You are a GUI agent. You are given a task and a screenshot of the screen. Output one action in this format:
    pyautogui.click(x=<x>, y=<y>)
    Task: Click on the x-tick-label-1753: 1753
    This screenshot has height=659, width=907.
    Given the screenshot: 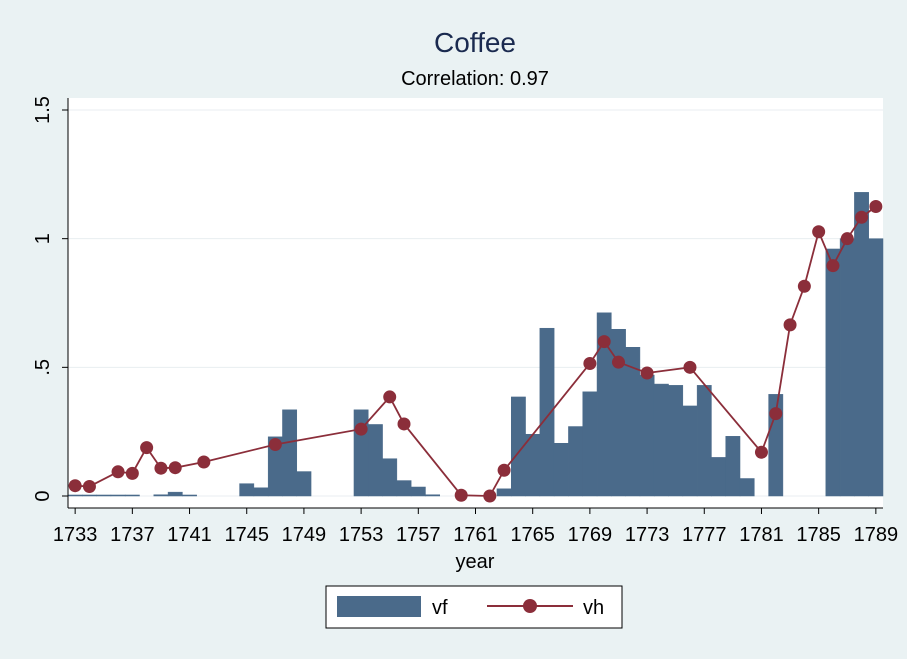 What is the action you would take?
    pyautogui.click(x=361, y=535)
    